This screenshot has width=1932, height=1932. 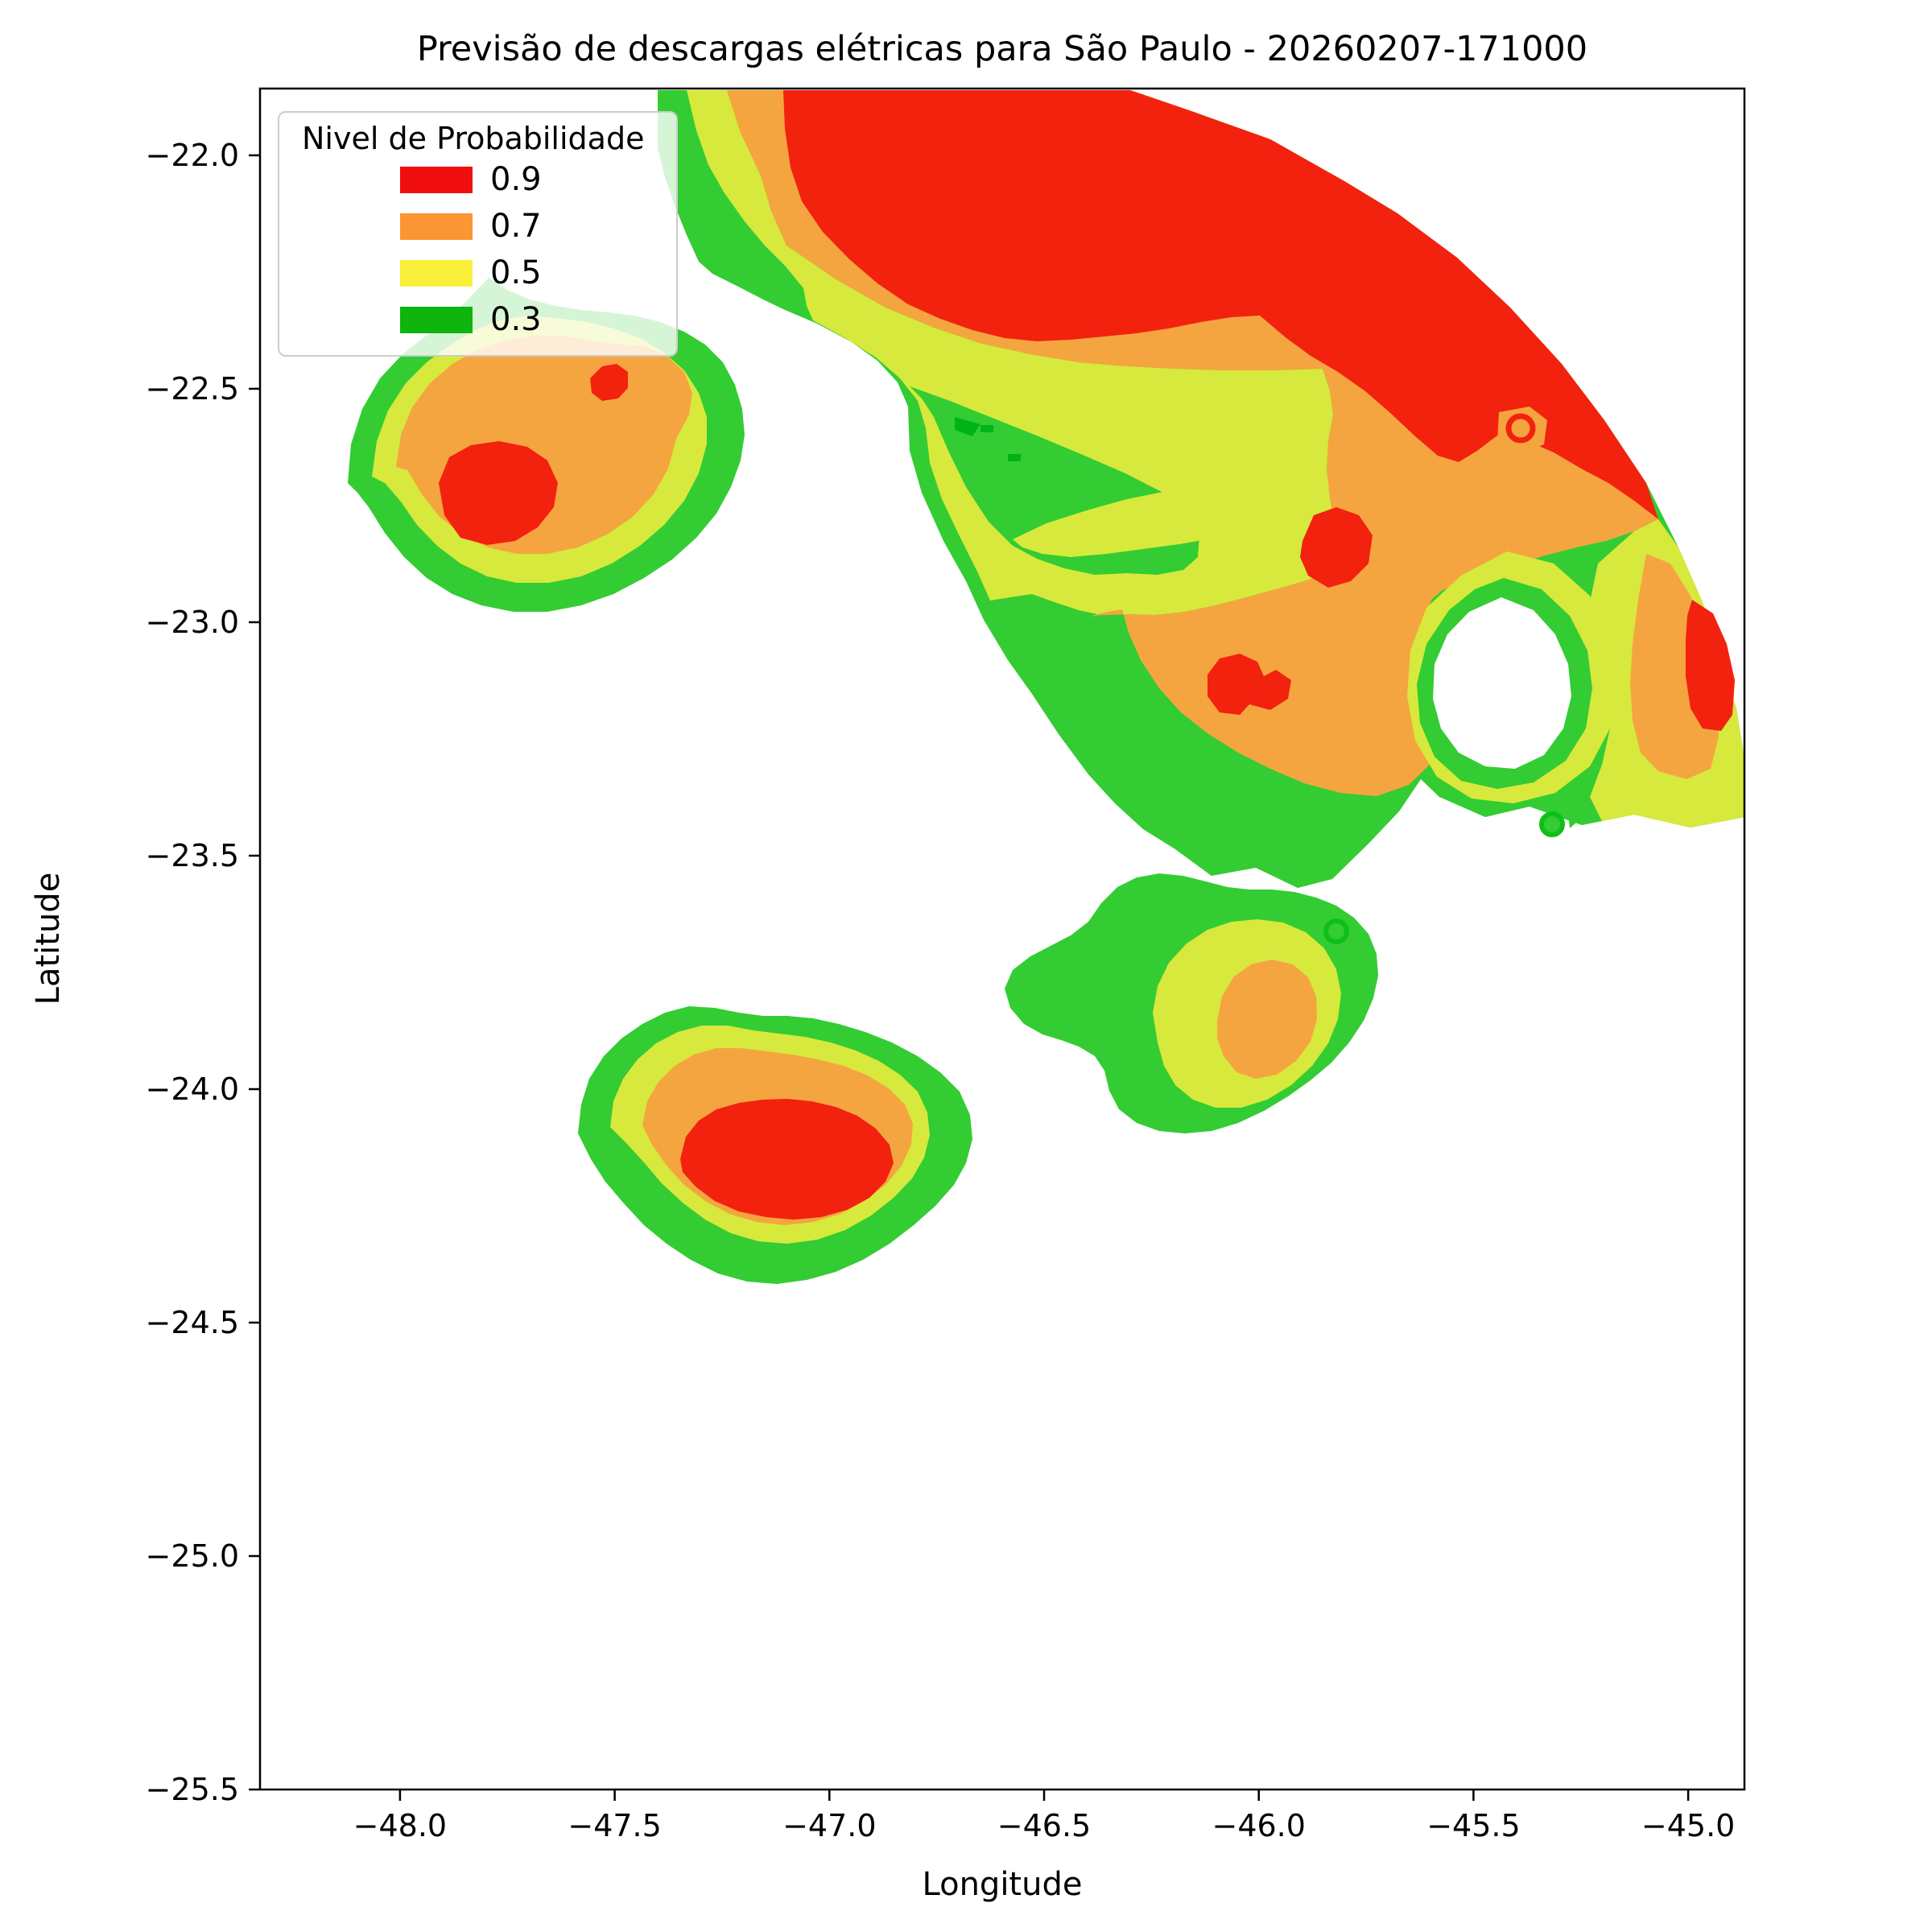 What do you see at coordinates (609, 382) in the screenshot?
I see `northwest-small-red` at bounding box center [609, 382].